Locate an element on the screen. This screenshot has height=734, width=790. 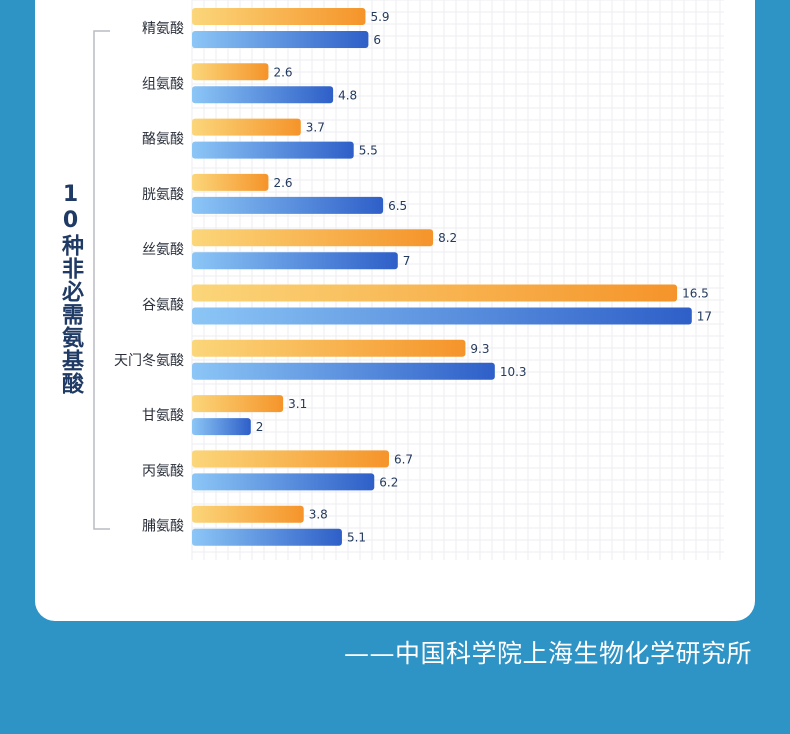
source-credit: ——中国科学院上海生物化学研究所 is located at coordinates (547, 653).